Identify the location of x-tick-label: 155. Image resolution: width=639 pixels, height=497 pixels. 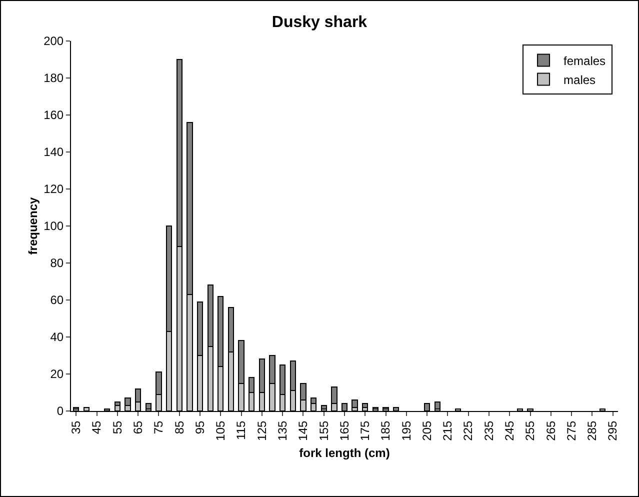
(323, 430).